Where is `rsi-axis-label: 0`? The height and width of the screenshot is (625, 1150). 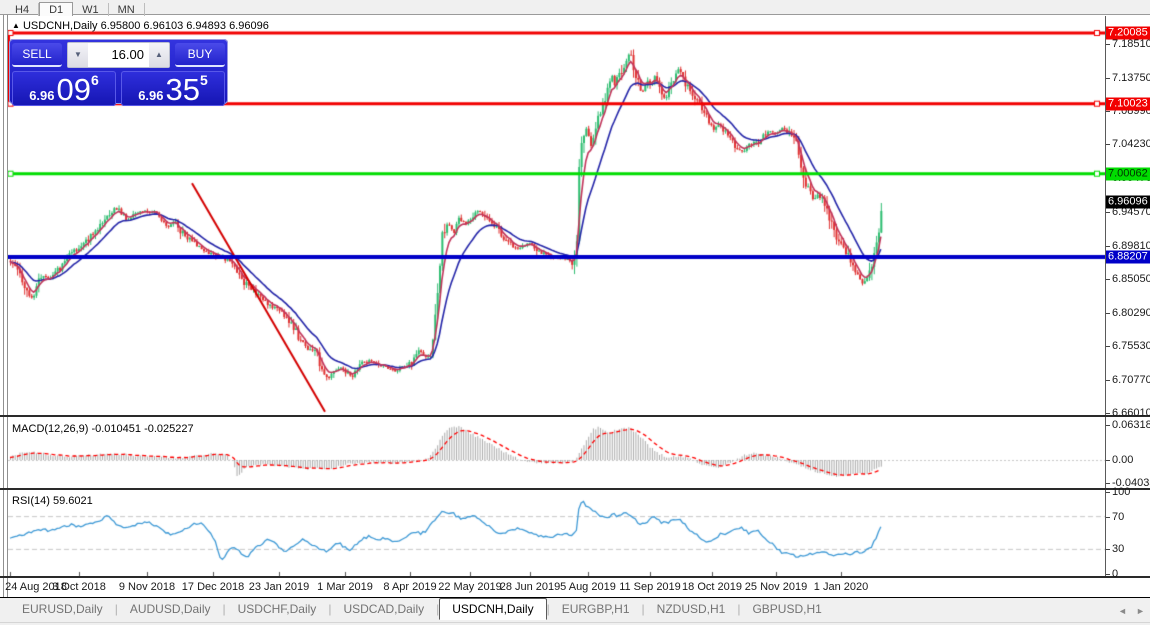
rsi-axis-label: 0 is located at coordinates (1115, 574).